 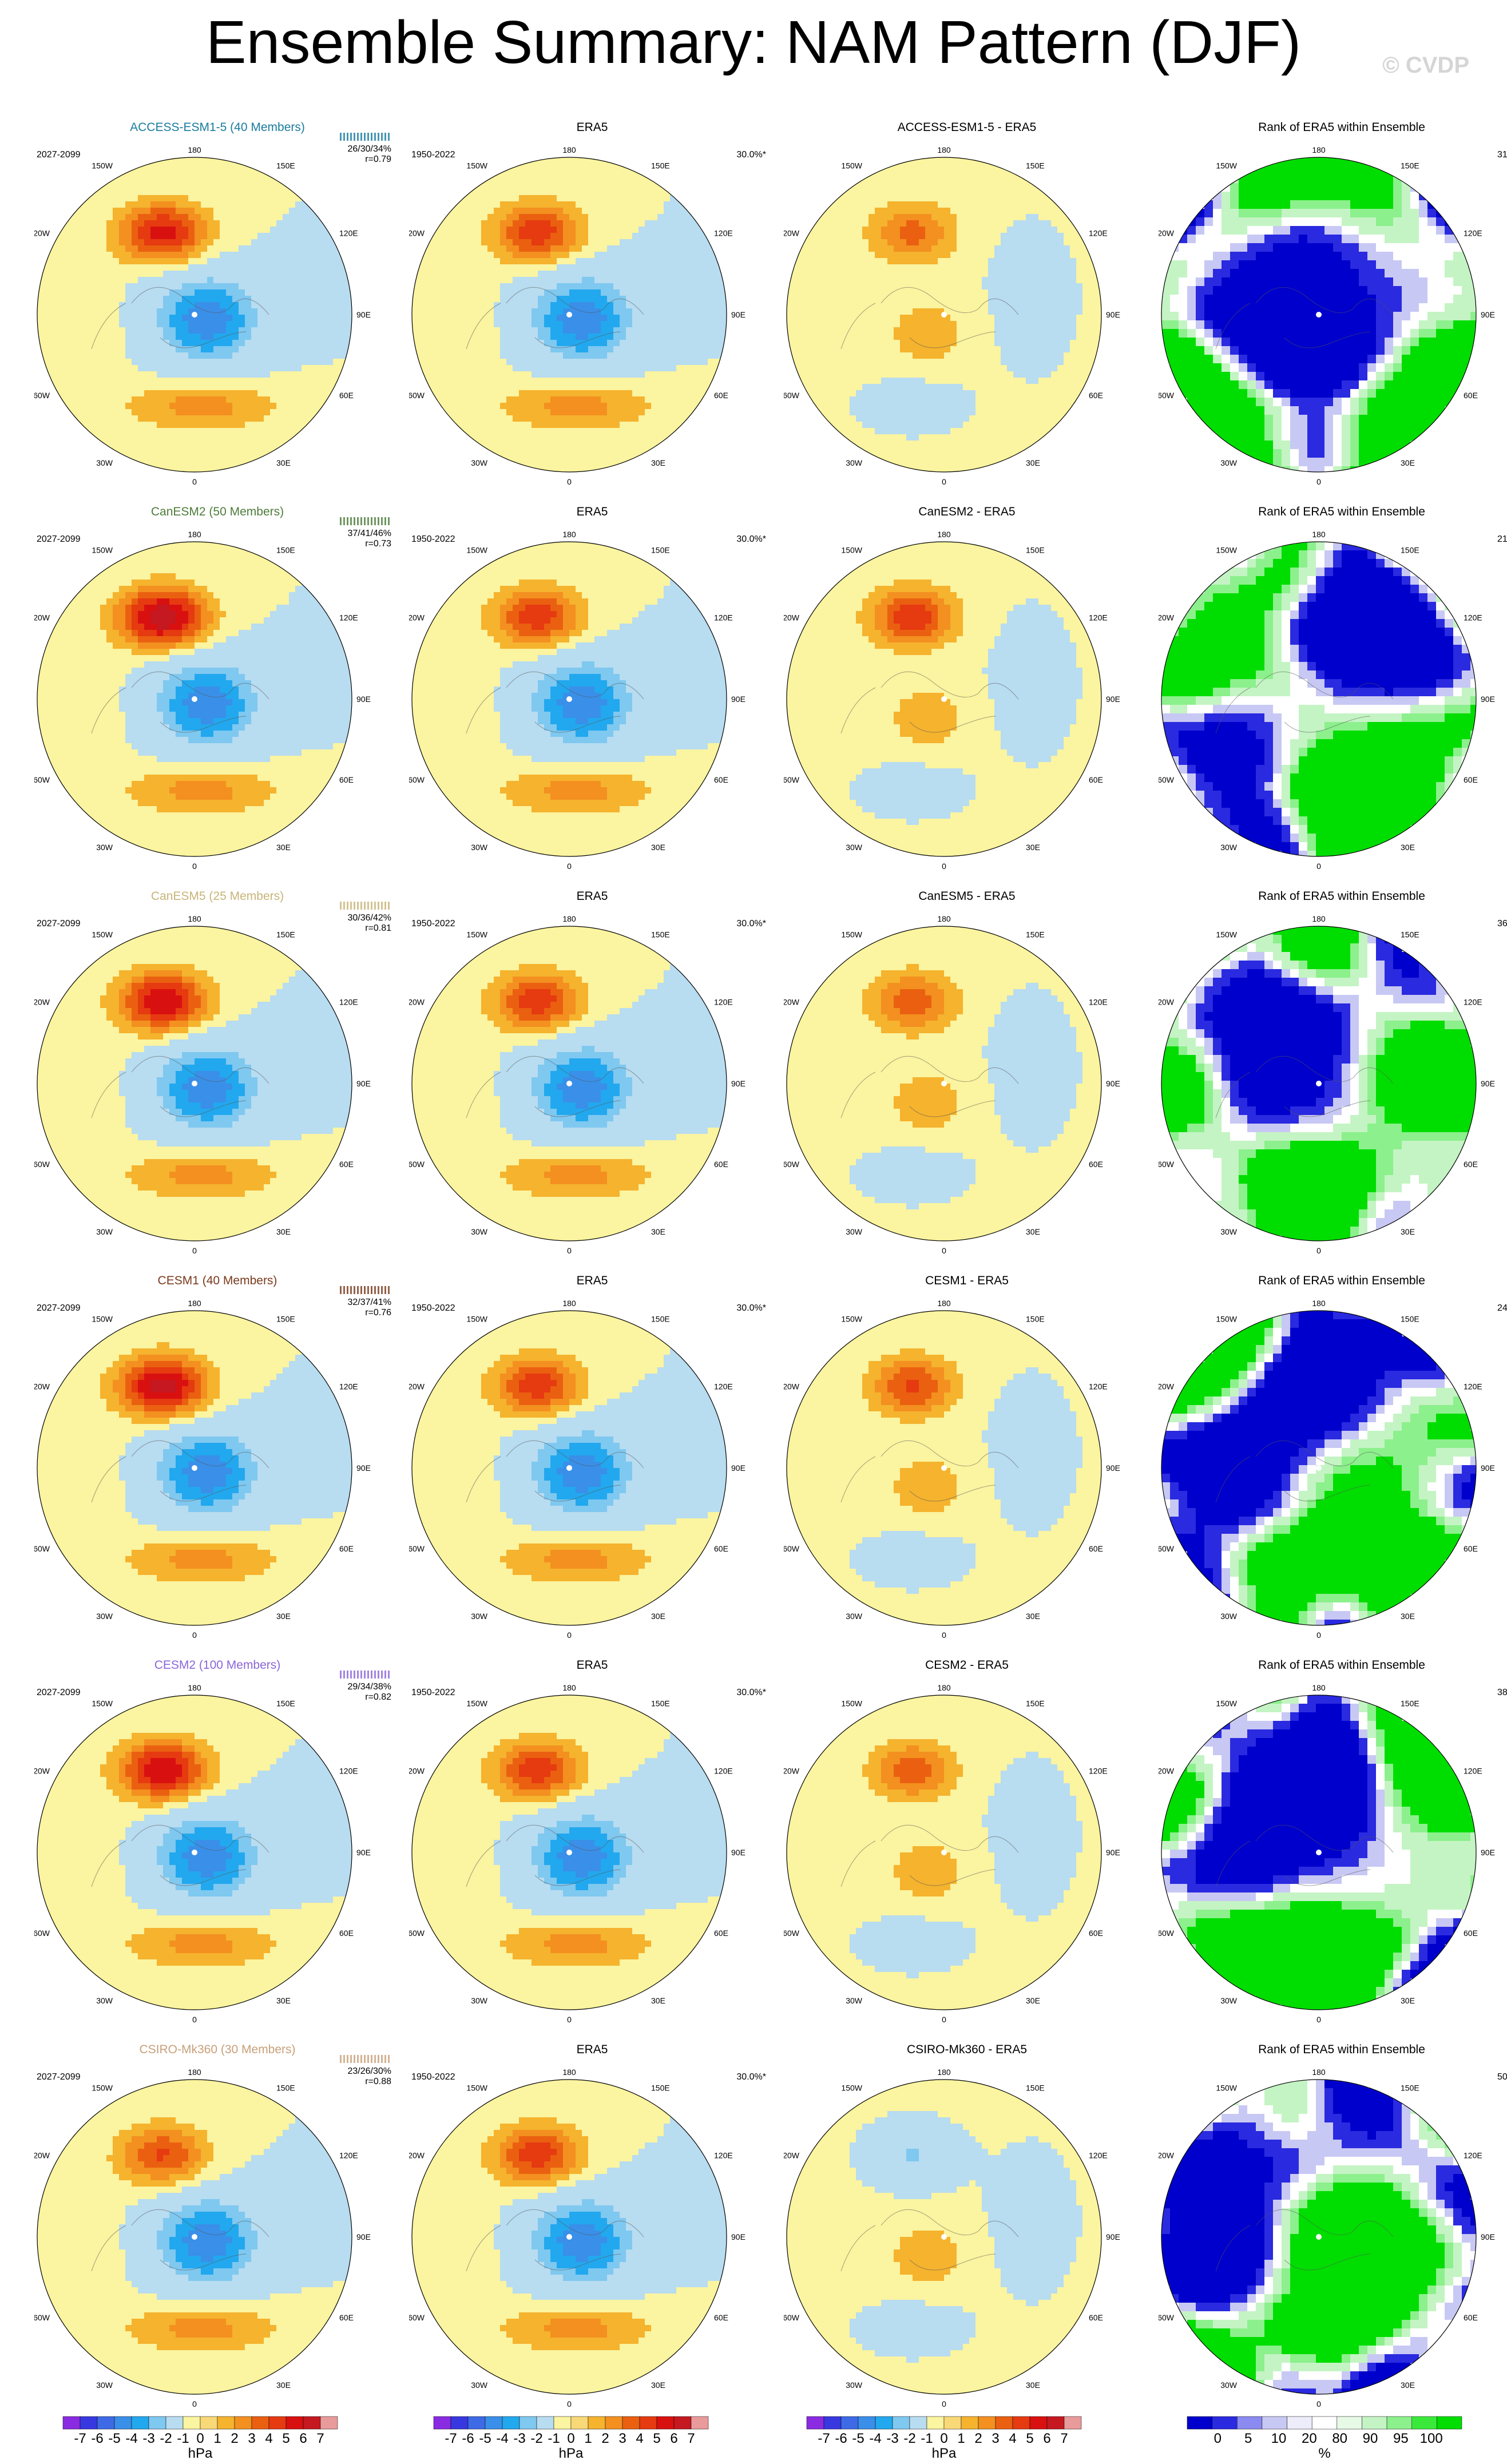 I want to click on panel-title: CSIRO-Mk360 (30 Members), so click(x=217, y=2049).